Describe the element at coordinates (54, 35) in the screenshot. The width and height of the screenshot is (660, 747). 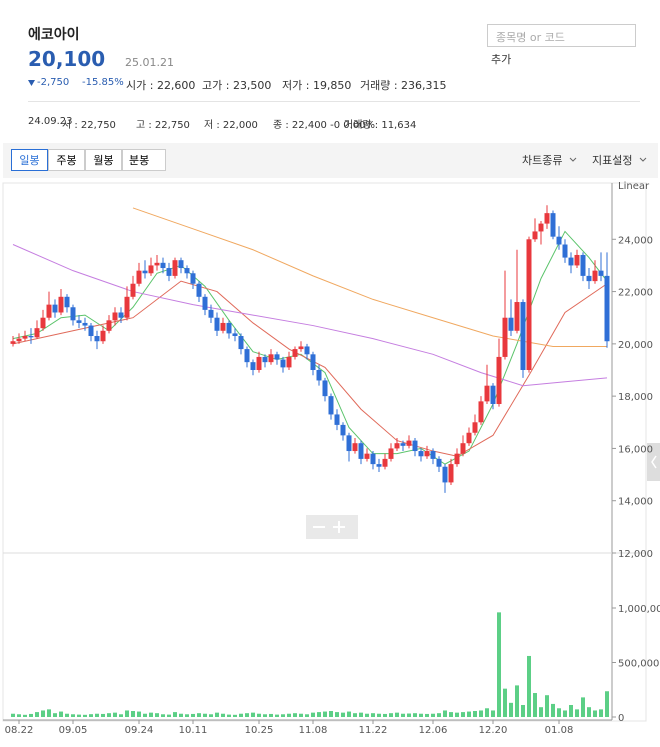
I see `stock-name: 에코아이` at that location.